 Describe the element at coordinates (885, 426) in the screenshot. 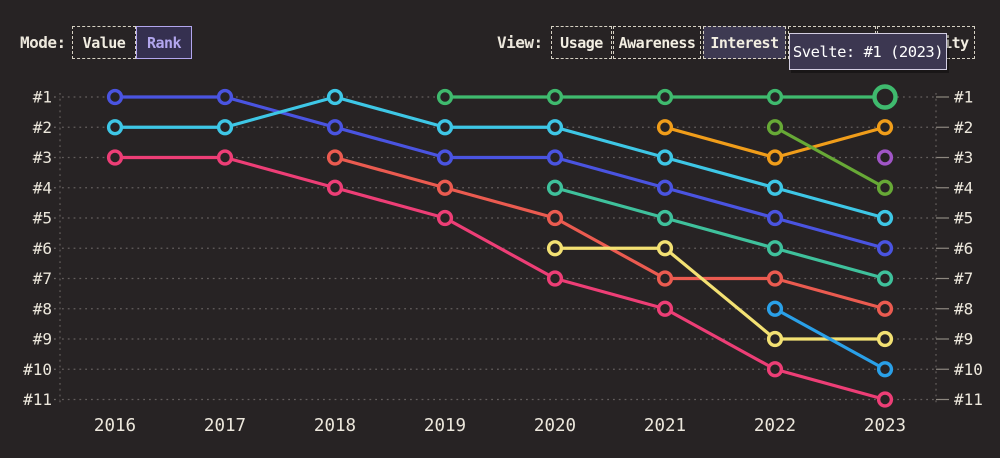

I see `year-label-2023: 2023` at that location.